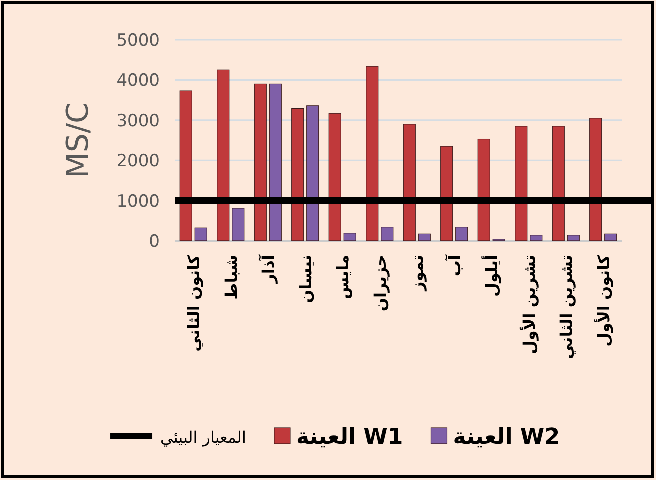 This screenshot has width=656, height=480. What do you see at coordinates (306, 279) in the screenshot?
I see `x-tick-label: نيسان` at bounding box center [306, 279].